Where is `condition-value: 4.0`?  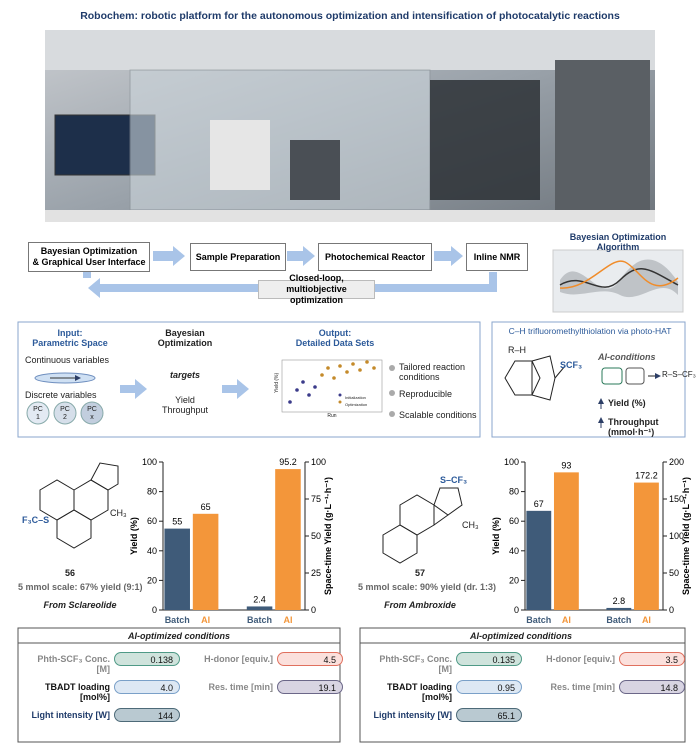 condition-value: 4.0 is located at coordinates (147, 687).